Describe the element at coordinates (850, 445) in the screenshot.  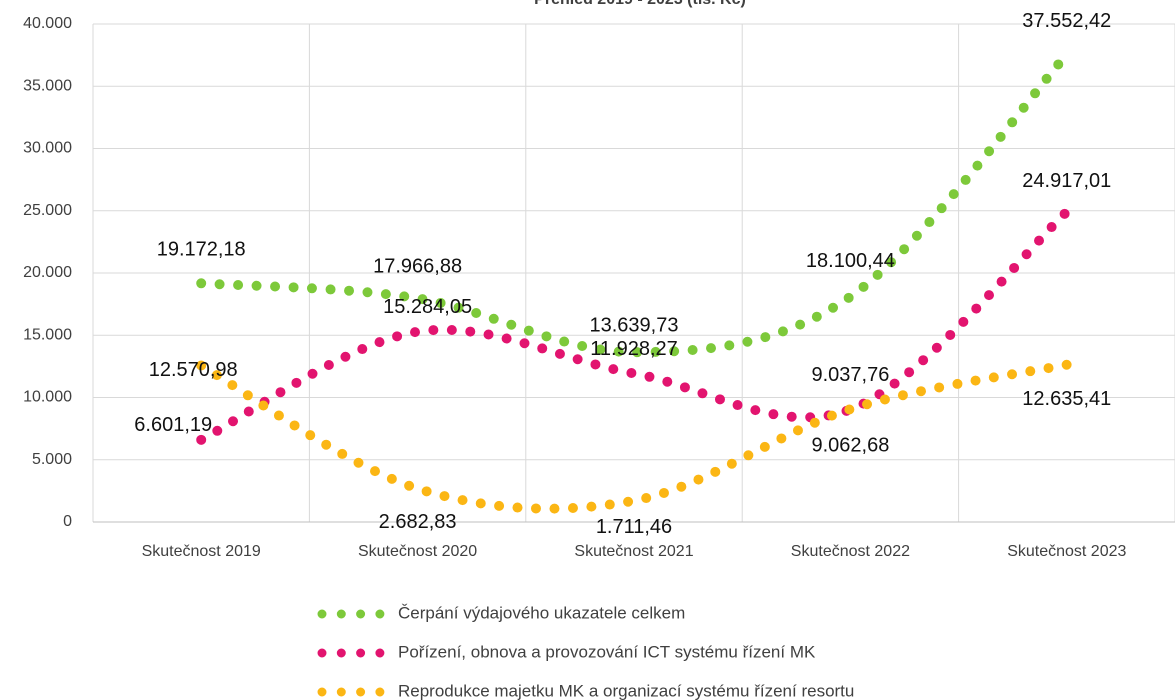
I see `data-label: 9.062,68` at that location.